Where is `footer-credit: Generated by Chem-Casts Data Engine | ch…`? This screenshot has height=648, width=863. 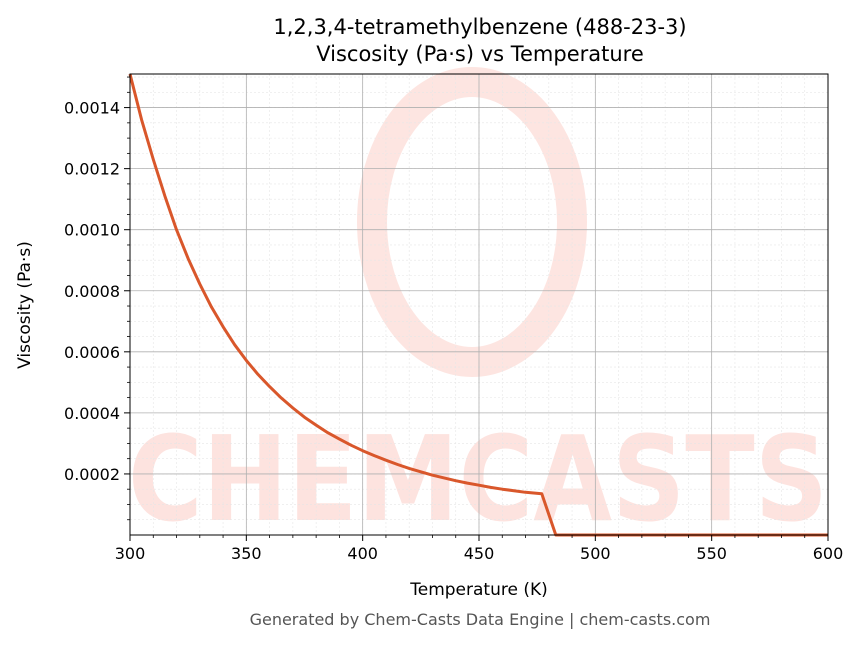
footer-credit: Generated by Chem-Casts Data Engine | ch… is located at coordinates (480, 619).